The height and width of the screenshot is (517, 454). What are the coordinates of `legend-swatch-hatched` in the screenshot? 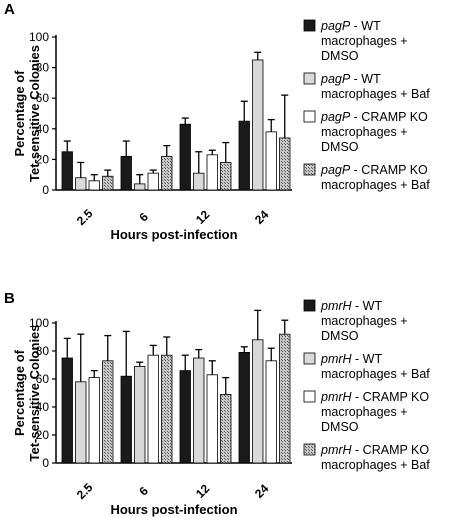 It's located at (309, 449).